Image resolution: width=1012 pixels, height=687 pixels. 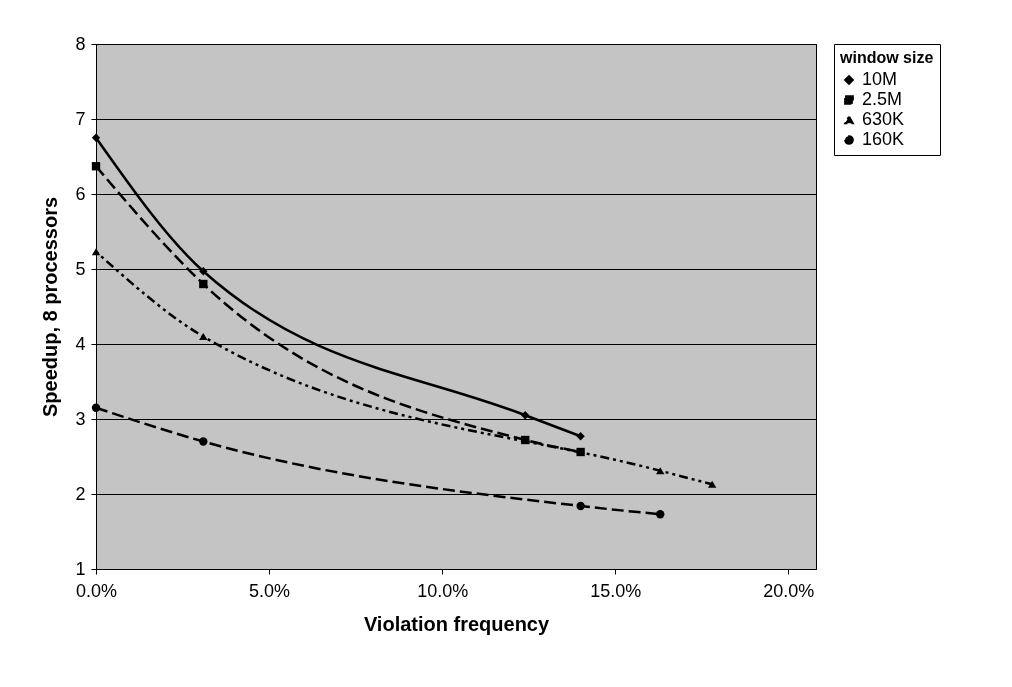 I want to click on y-tick-label: 2, so click(x=80, y=493).